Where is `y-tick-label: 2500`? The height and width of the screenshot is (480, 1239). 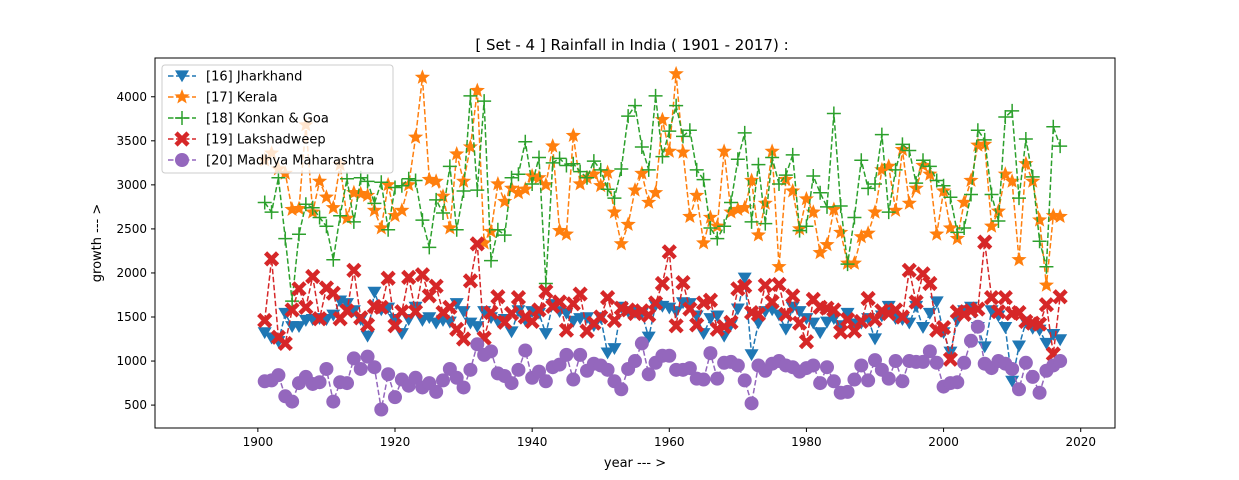
y-tick-label: 2500 is located at coordinates (131, 229).